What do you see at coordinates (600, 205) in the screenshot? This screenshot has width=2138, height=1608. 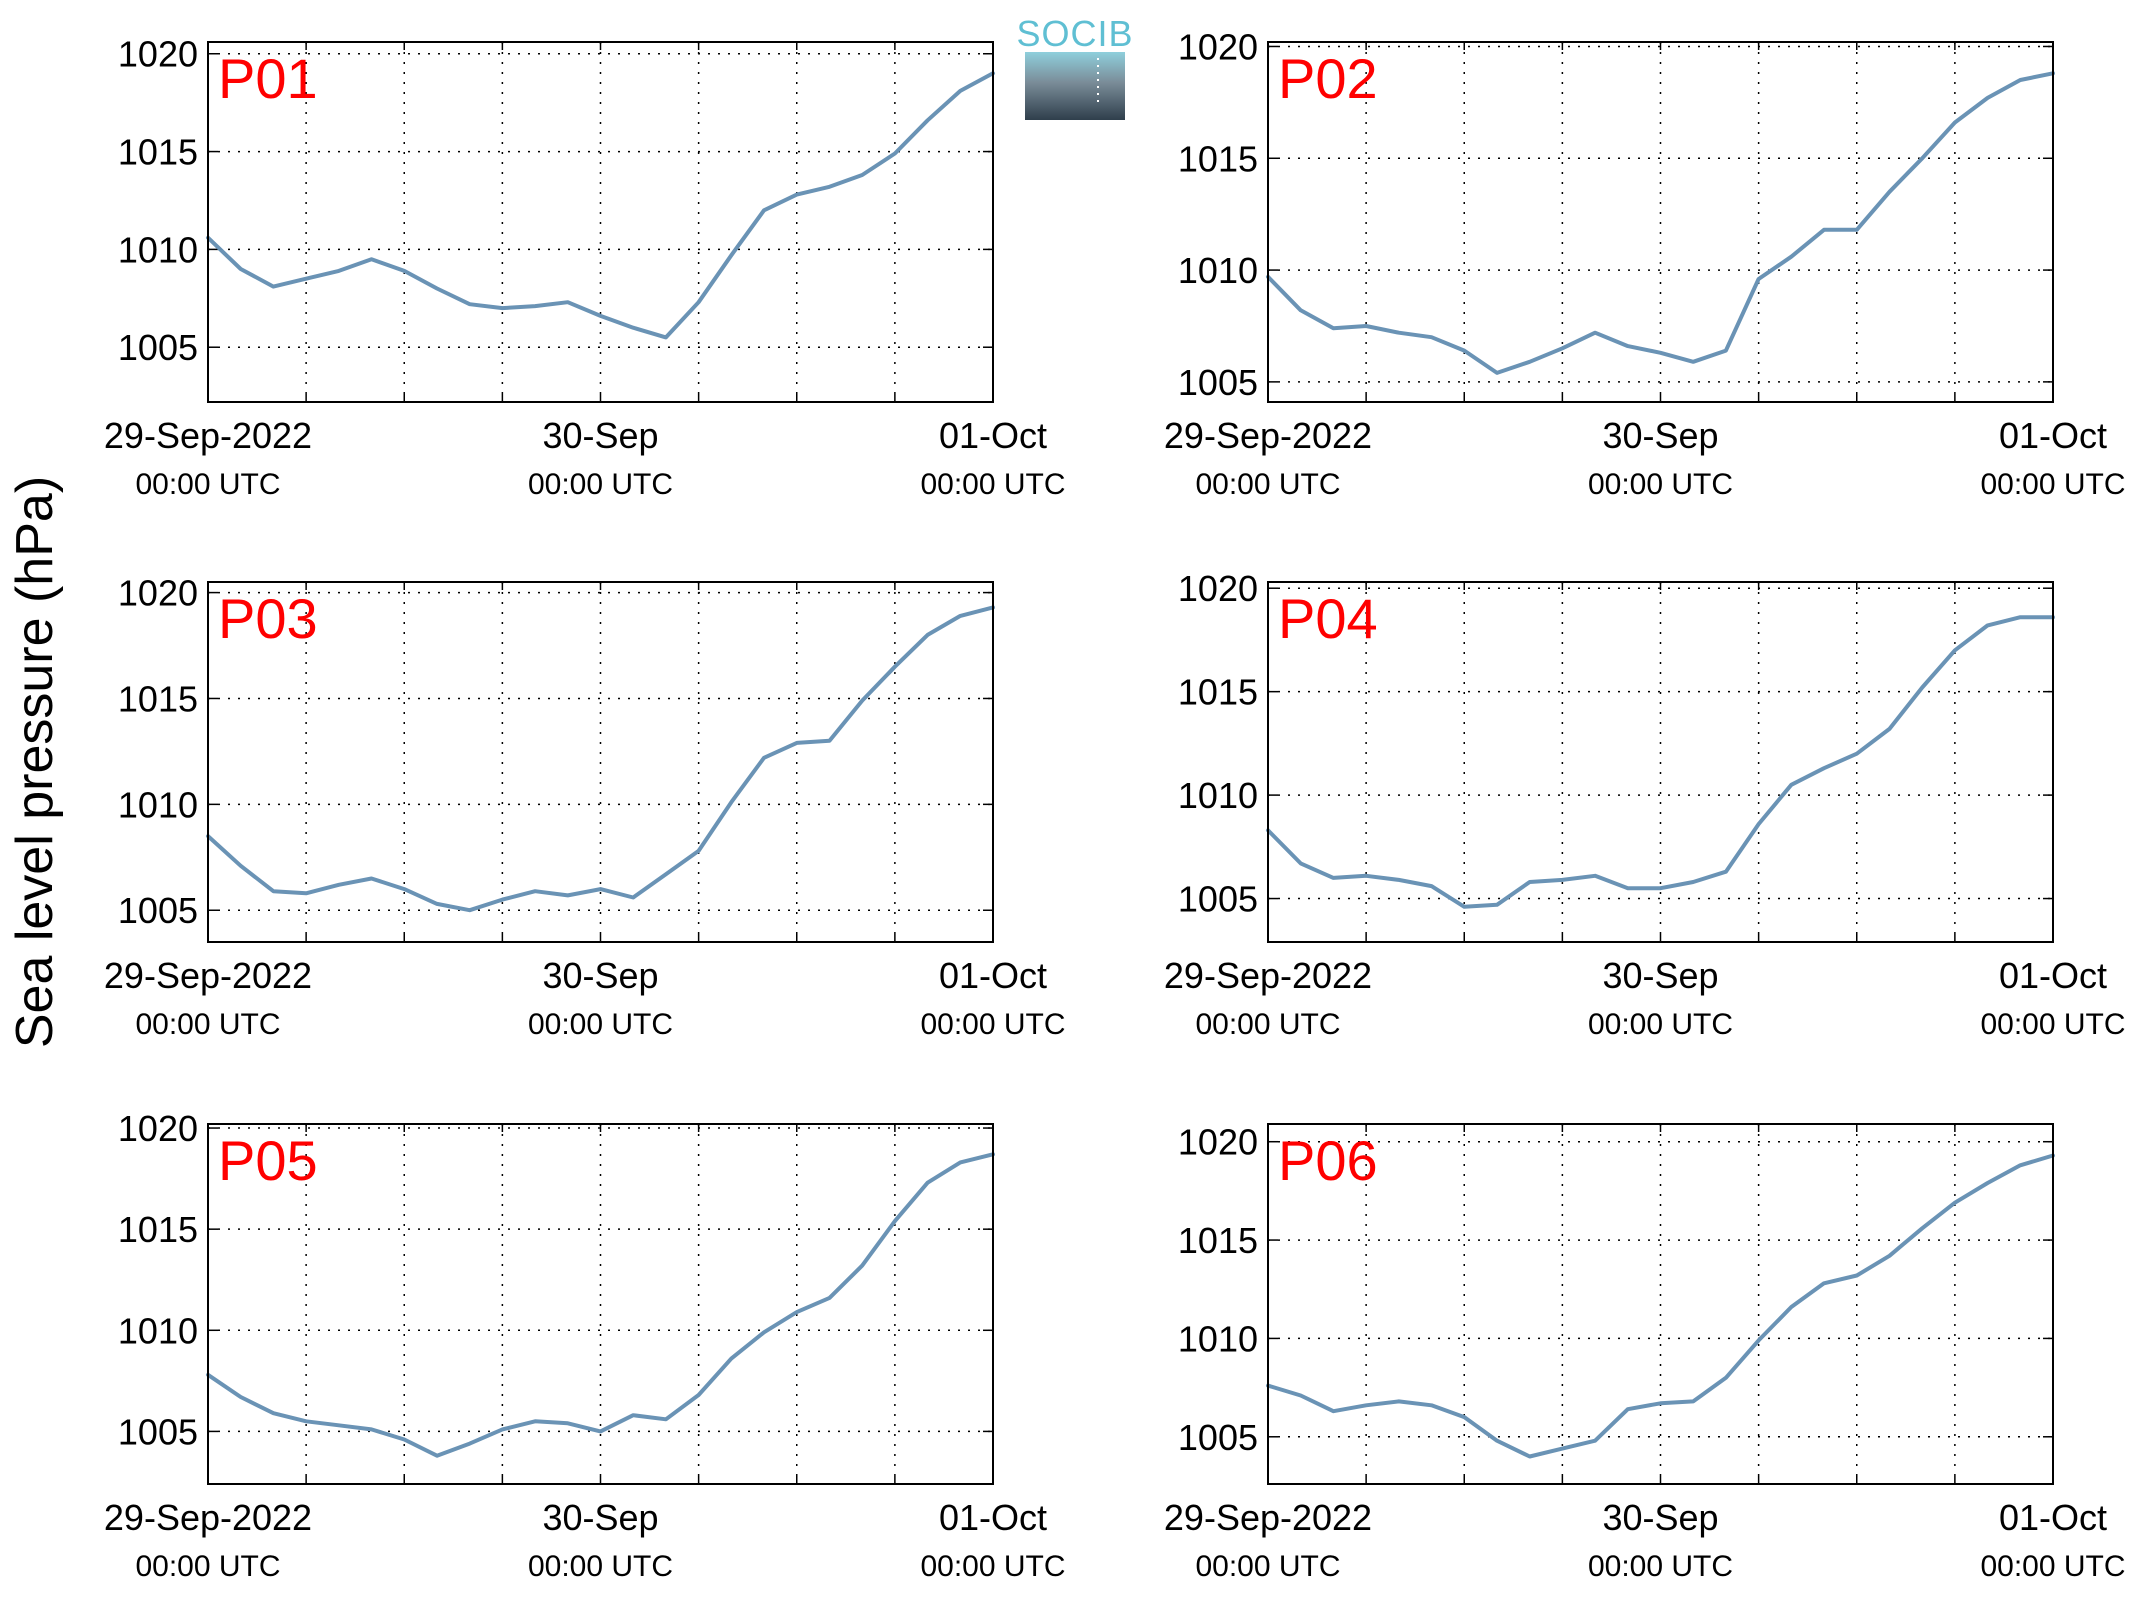 I see `series-line-p01` at bounding box center [600, 205].